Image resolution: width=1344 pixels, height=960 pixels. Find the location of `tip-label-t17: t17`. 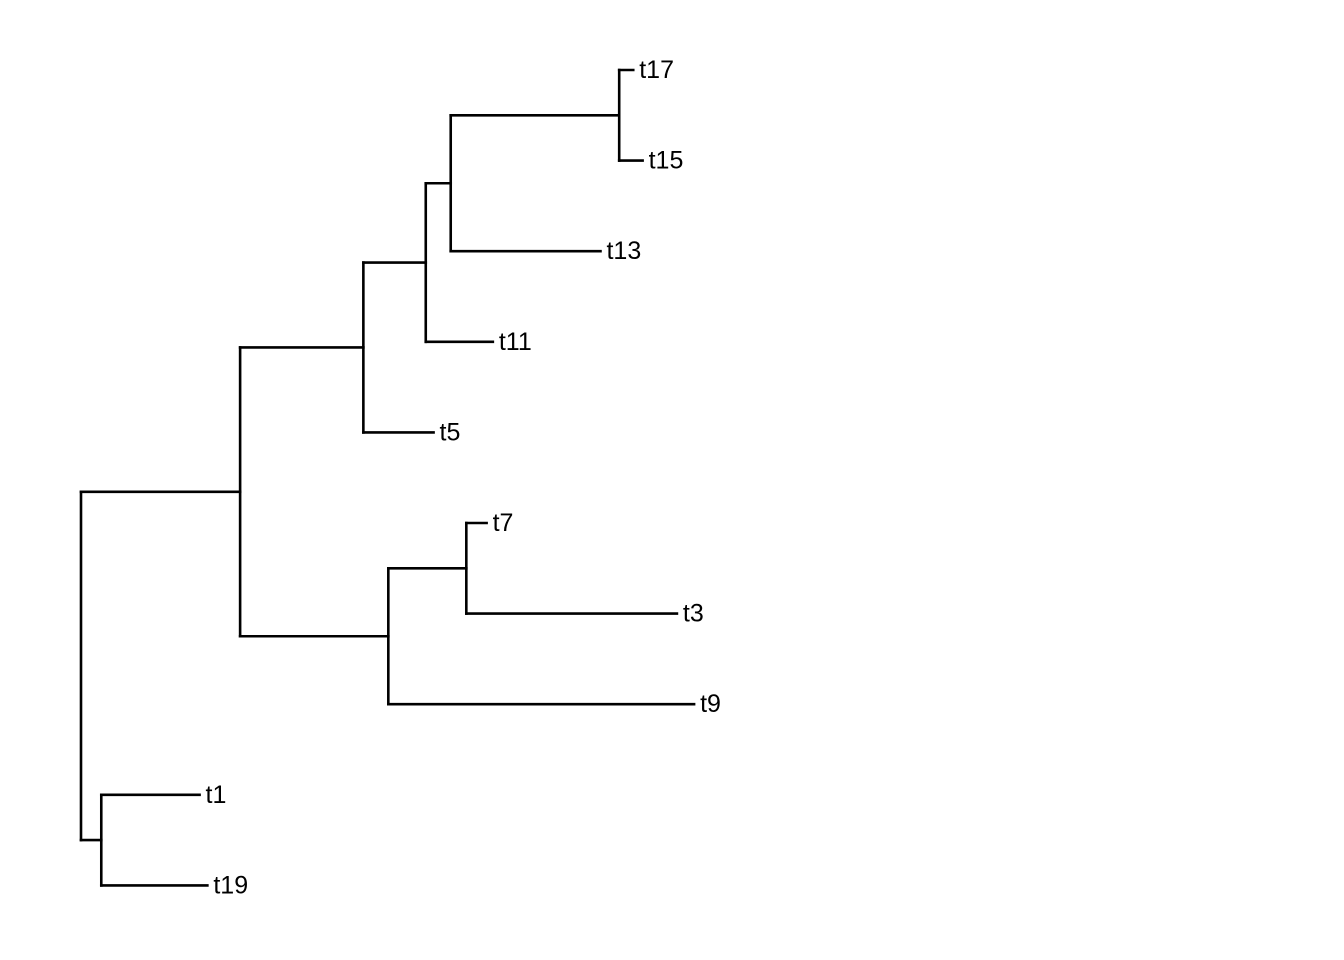

tip-label-t17: t17 is located at coordinates (656, 70).